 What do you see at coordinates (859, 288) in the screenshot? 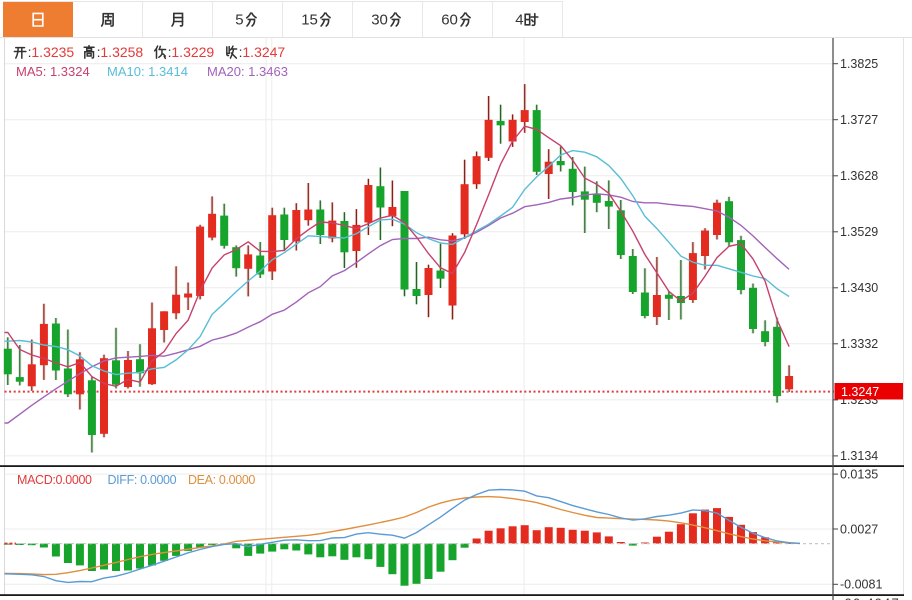
I see `svg-text: 1.3430` at bounding box center [859, 288].